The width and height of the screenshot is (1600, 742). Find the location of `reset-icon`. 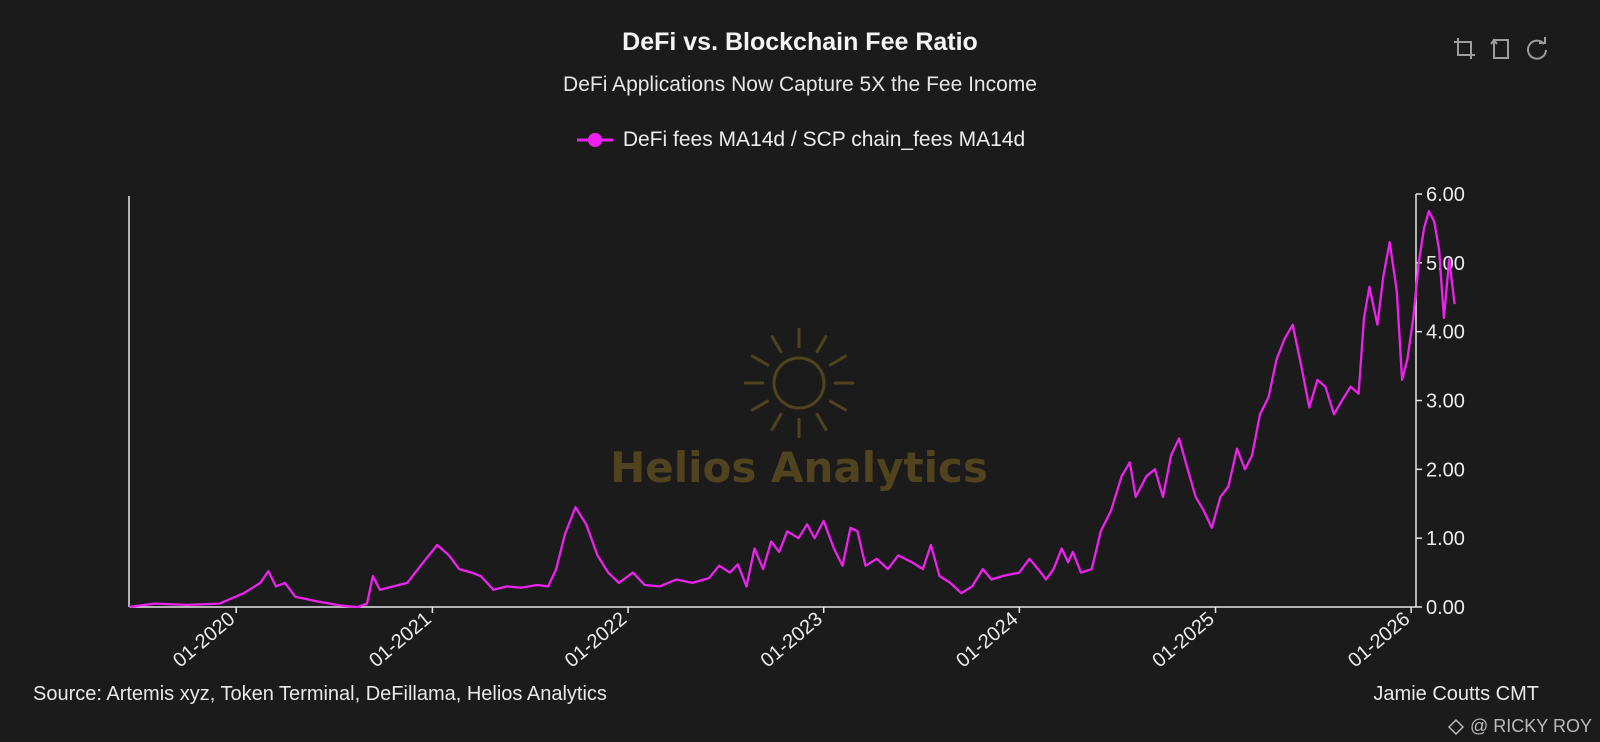

reset-icon is located at coordinates (1537, 49).